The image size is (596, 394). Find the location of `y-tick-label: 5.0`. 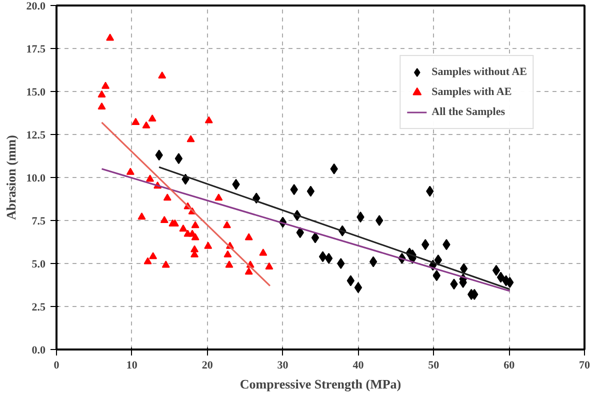

y-tick-label: 5.0 is located at coordinates (39, 264).